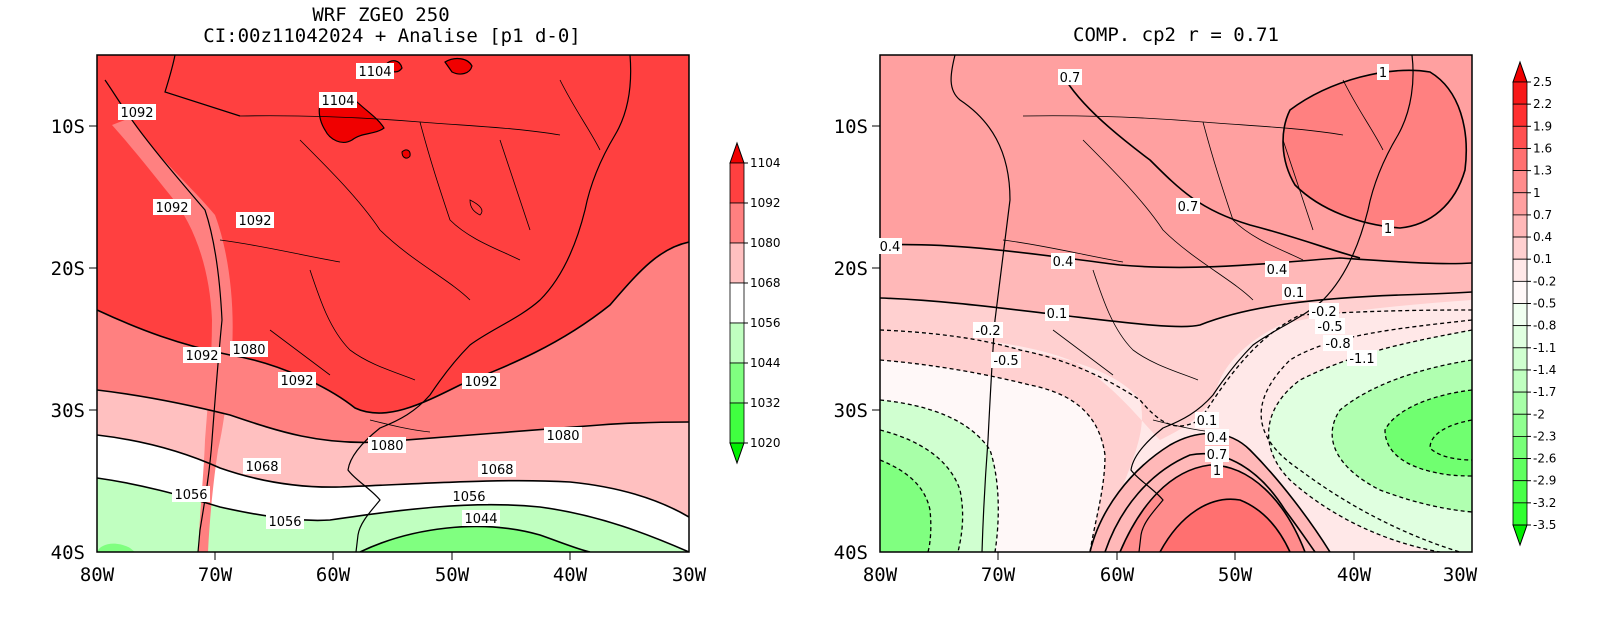 This screenshot has width=1604, height=620. Describe the element at coordinates (190, 495) in the screenshot. I see `clab-l-13: 1056` at that location.